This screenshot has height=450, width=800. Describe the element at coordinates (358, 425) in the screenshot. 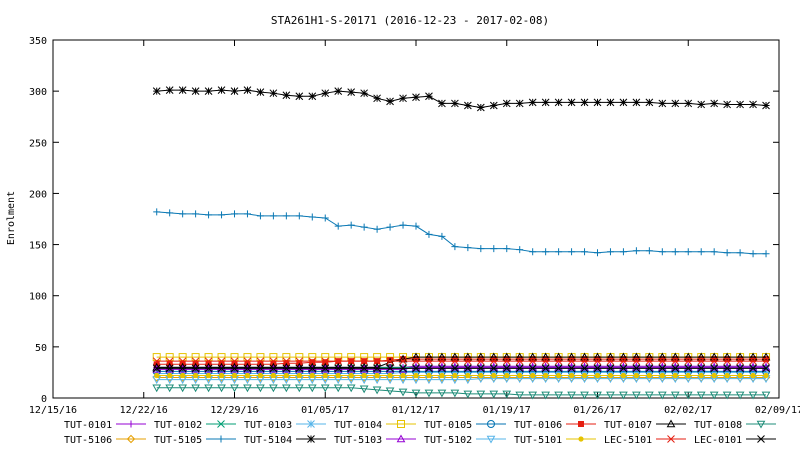

I see `legend-label: TUT-0104` at that location.